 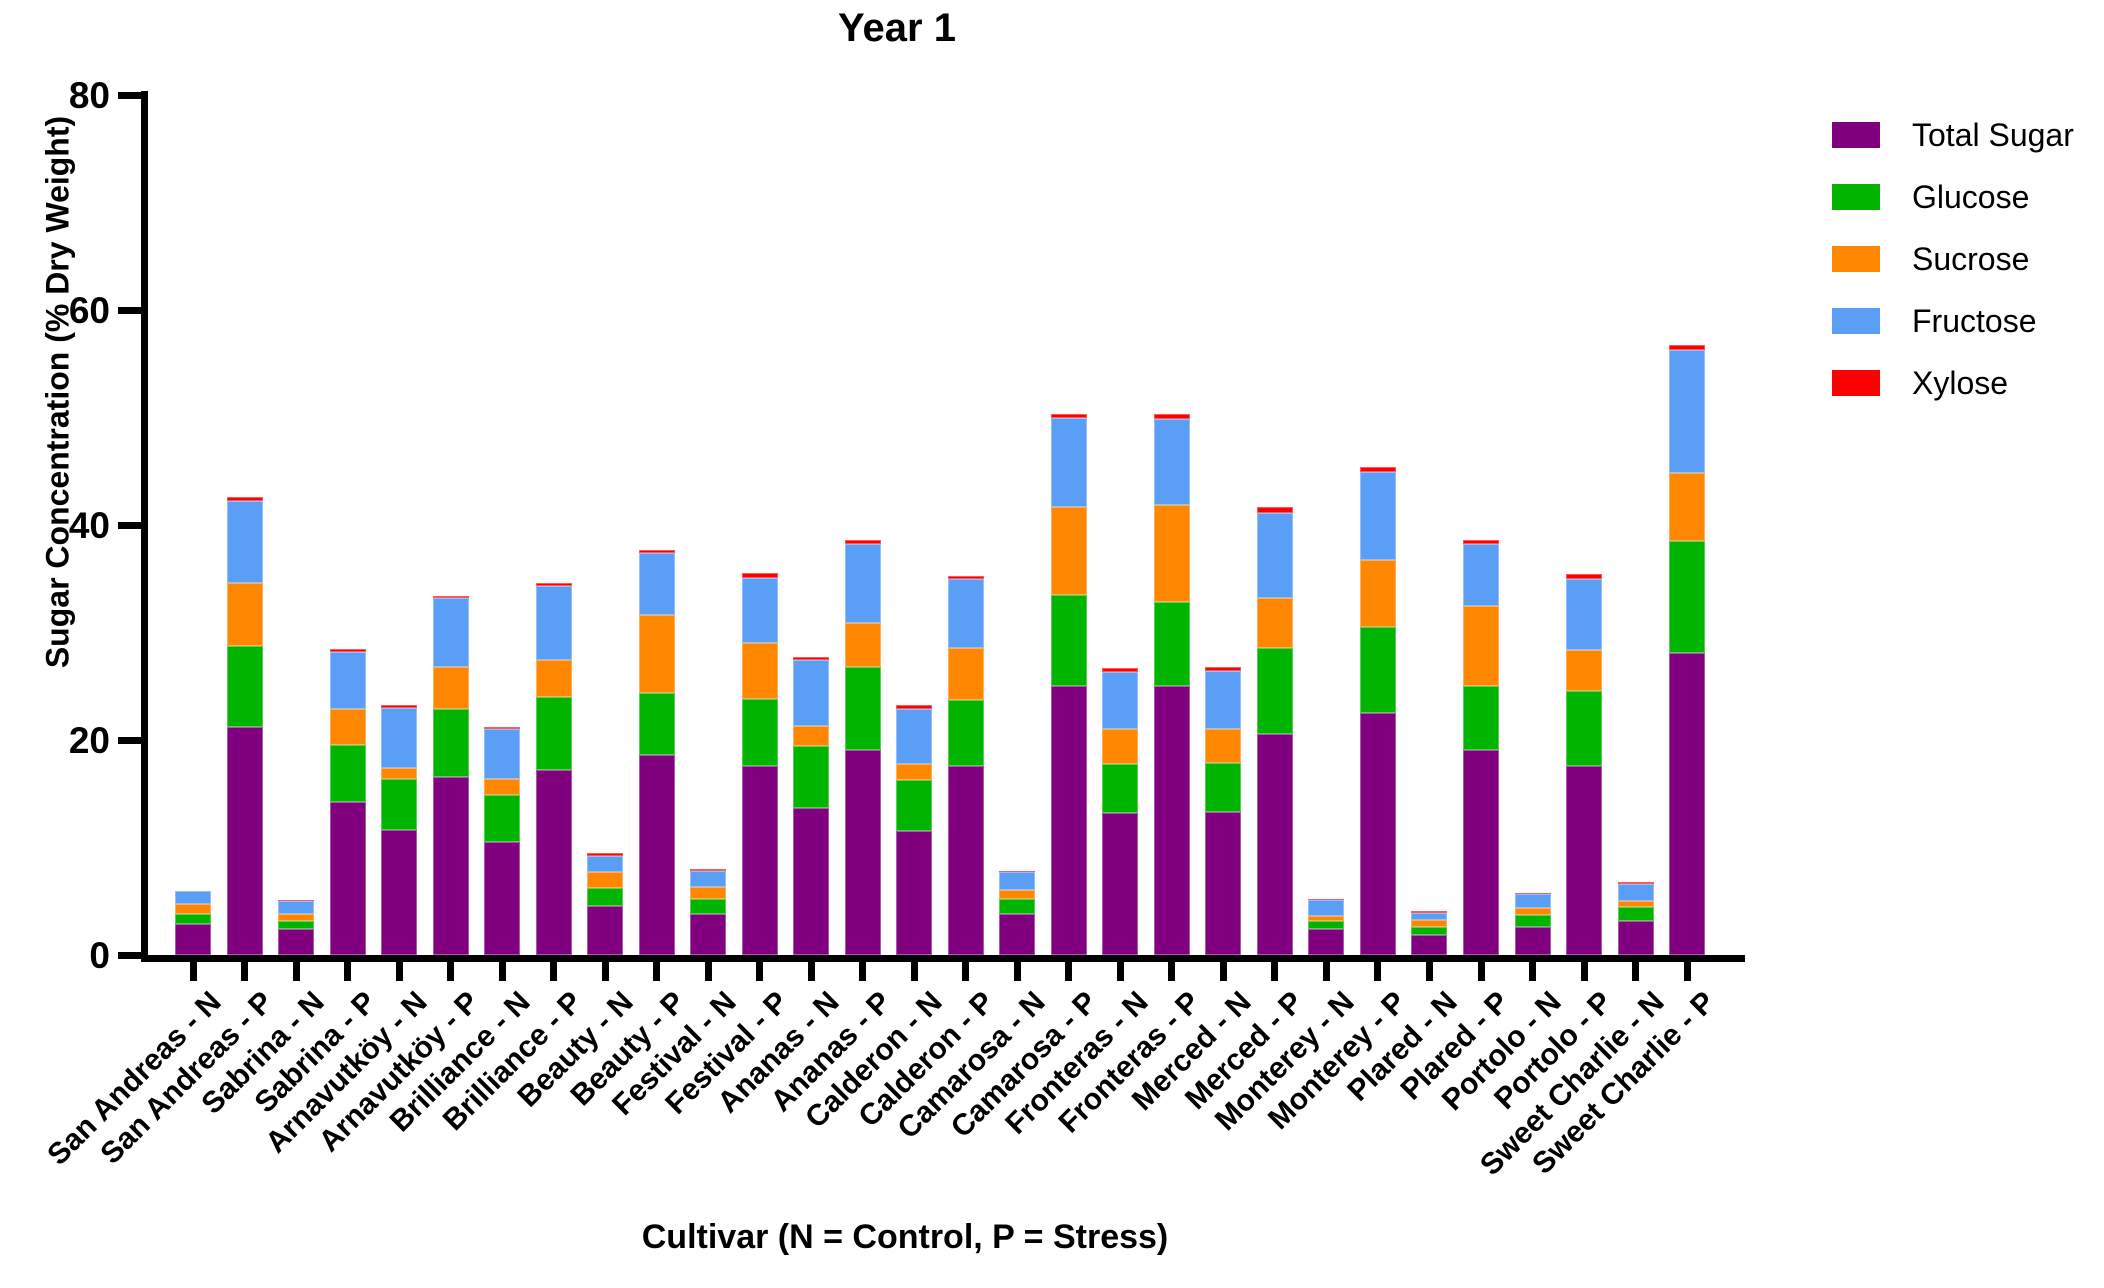 What do you see at coordinates (89, 740) in the screenshot?
I see `y-tick-label: 20` at bounding box center [89, 740].